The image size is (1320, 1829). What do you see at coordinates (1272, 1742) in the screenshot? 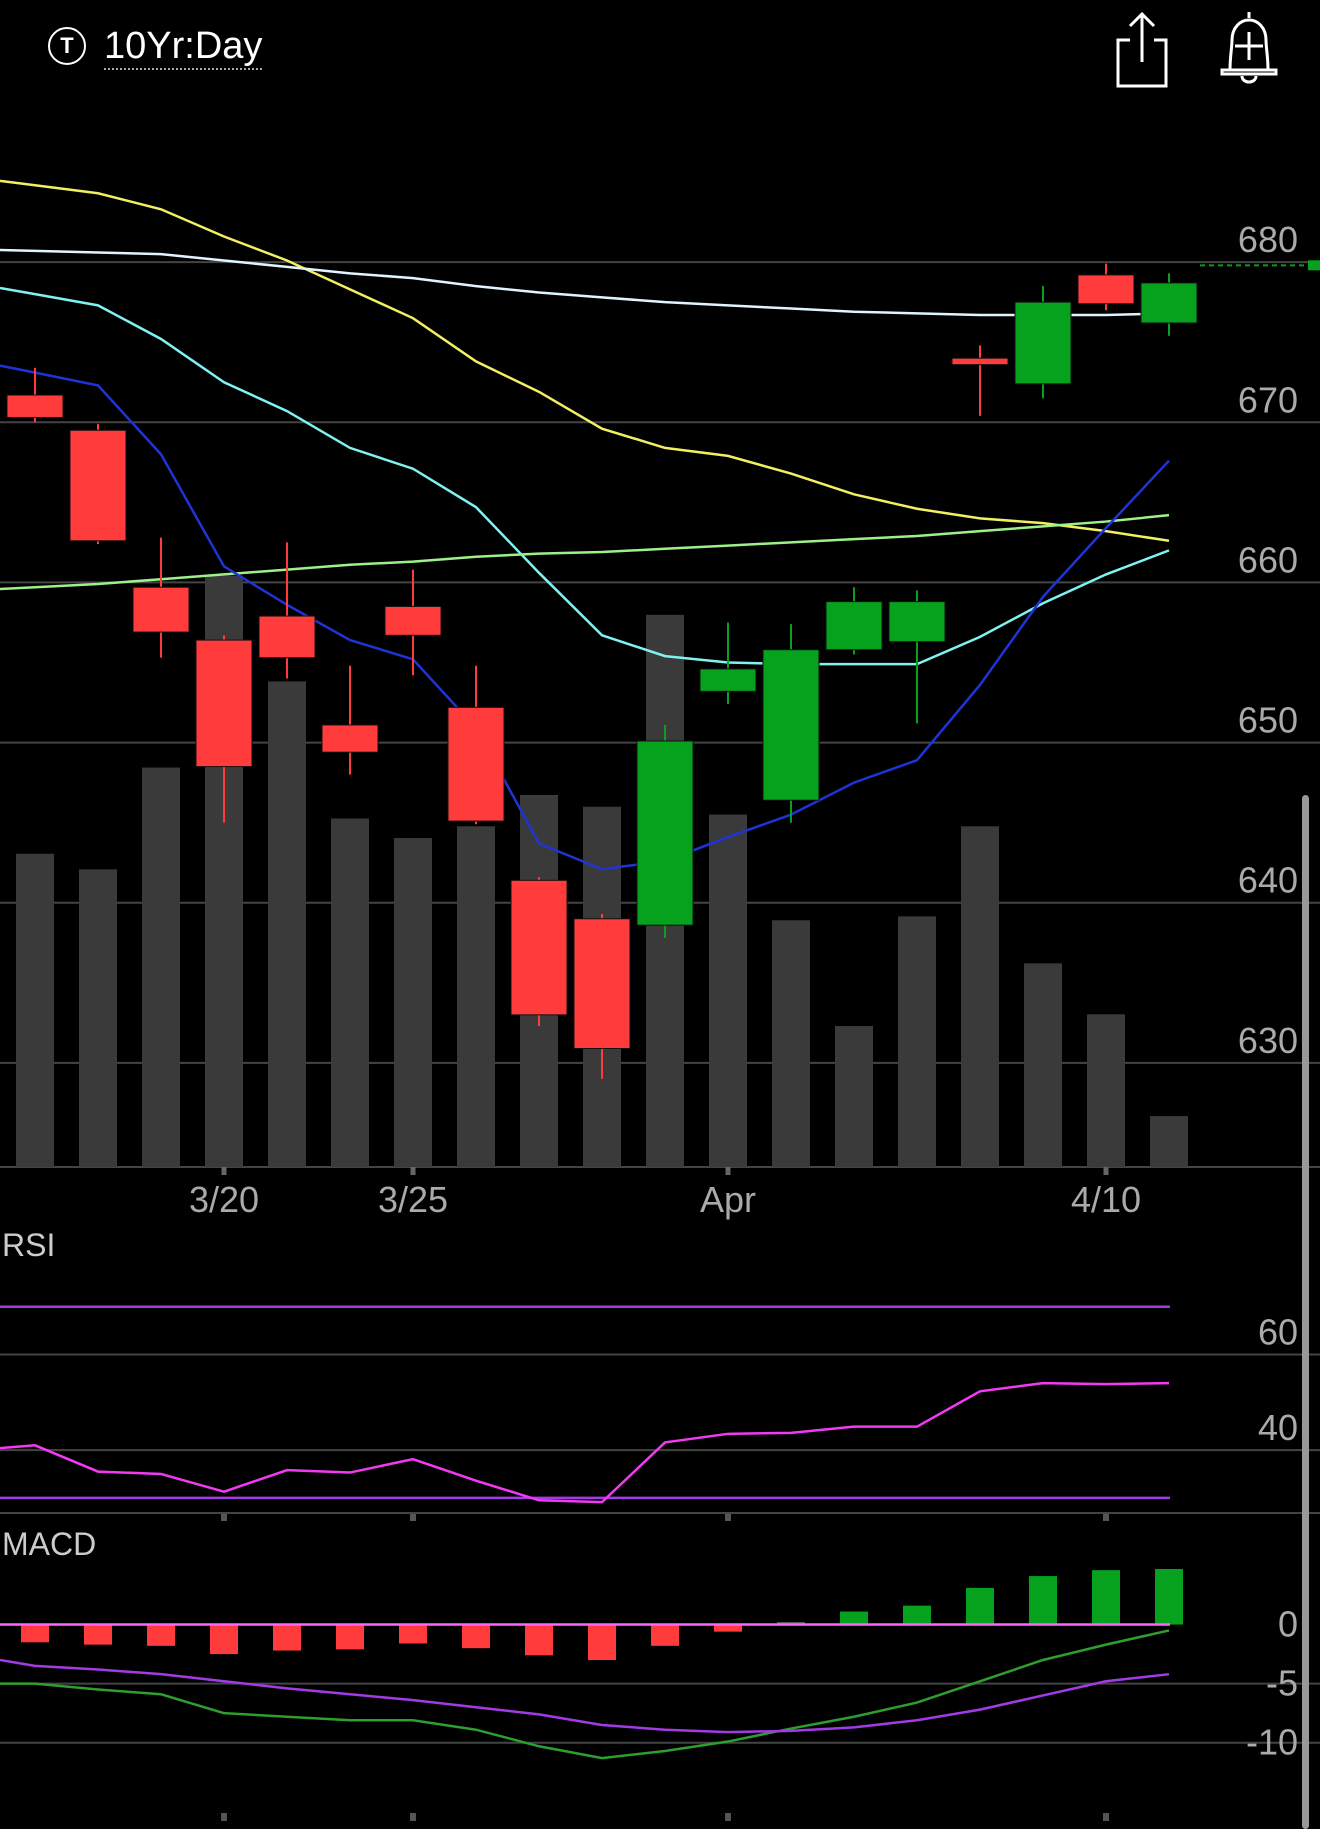
I see `macd-tick-label: -10` at bounding box center [1272, 1742].